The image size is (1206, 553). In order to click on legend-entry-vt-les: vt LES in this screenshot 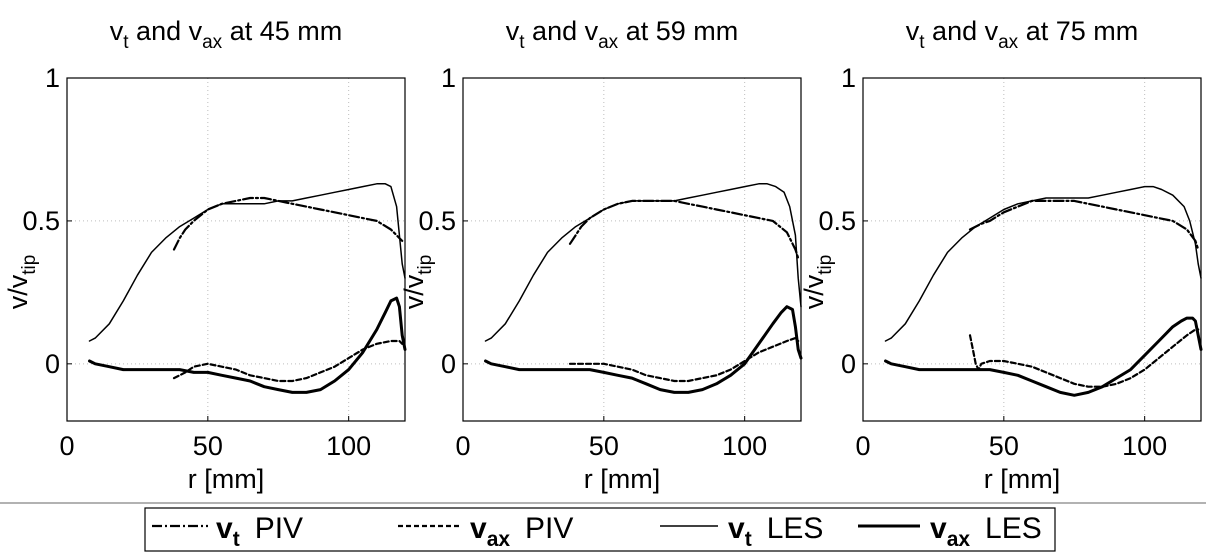, I will do `click(741, 531)`.